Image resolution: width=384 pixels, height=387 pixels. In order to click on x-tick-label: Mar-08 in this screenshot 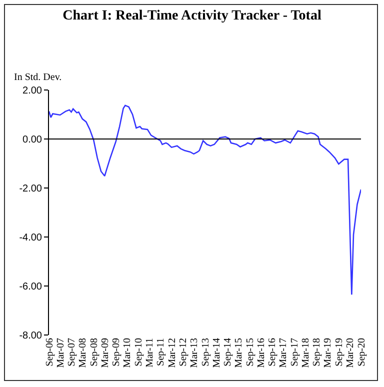, I will do `click(83, 353)`.